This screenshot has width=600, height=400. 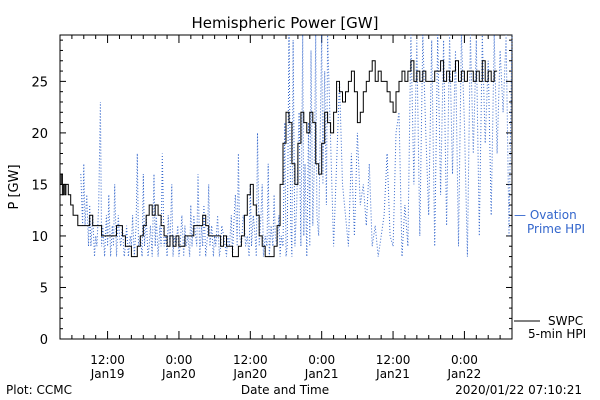 I want to click on x-axis-label: Date and Time, so click(x=285, y=390).